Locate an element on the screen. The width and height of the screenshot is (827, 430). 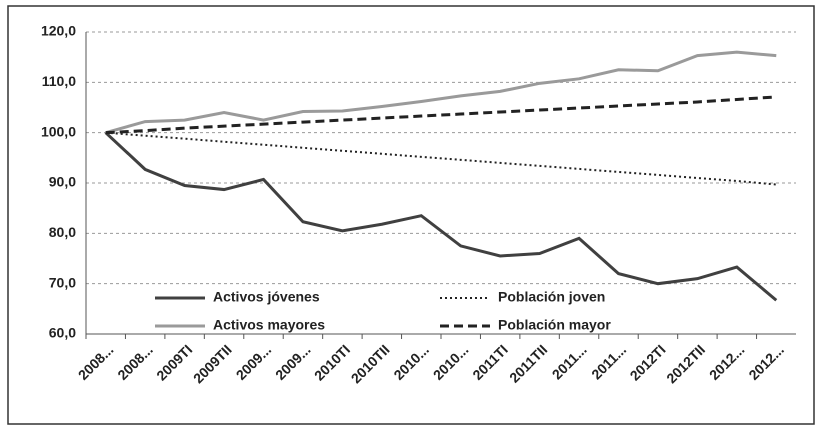
x-tick-label: 2011TII is located at coordinates (528, 363).